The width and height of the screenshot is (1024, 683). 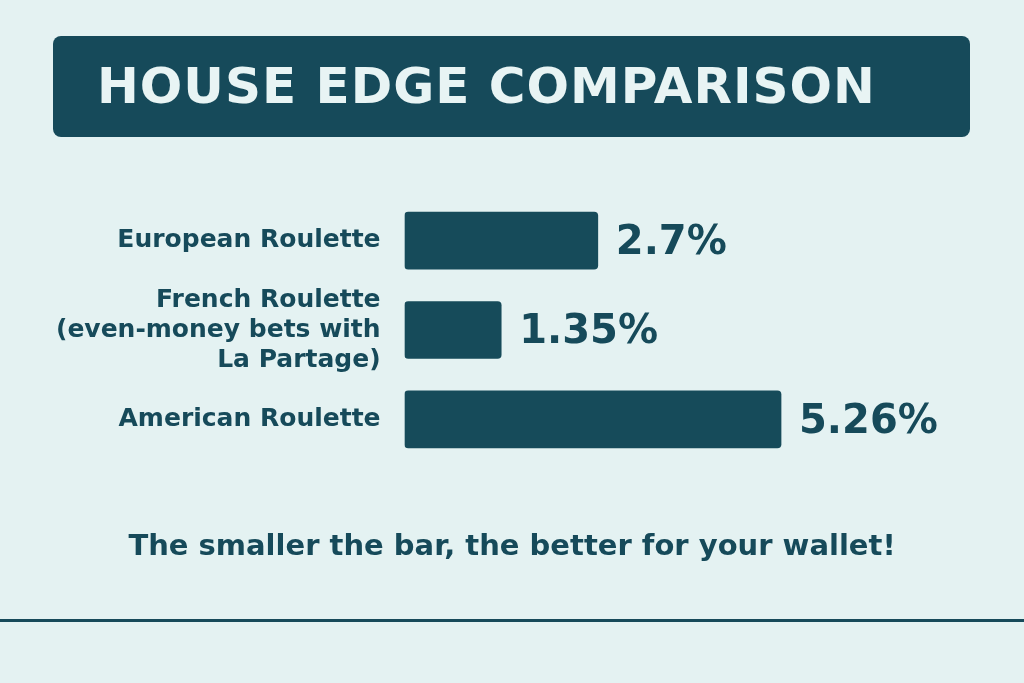 I want to click on y-tick-label: French Roulette (even-money bets with La Partage), so click(x=218, y=328).